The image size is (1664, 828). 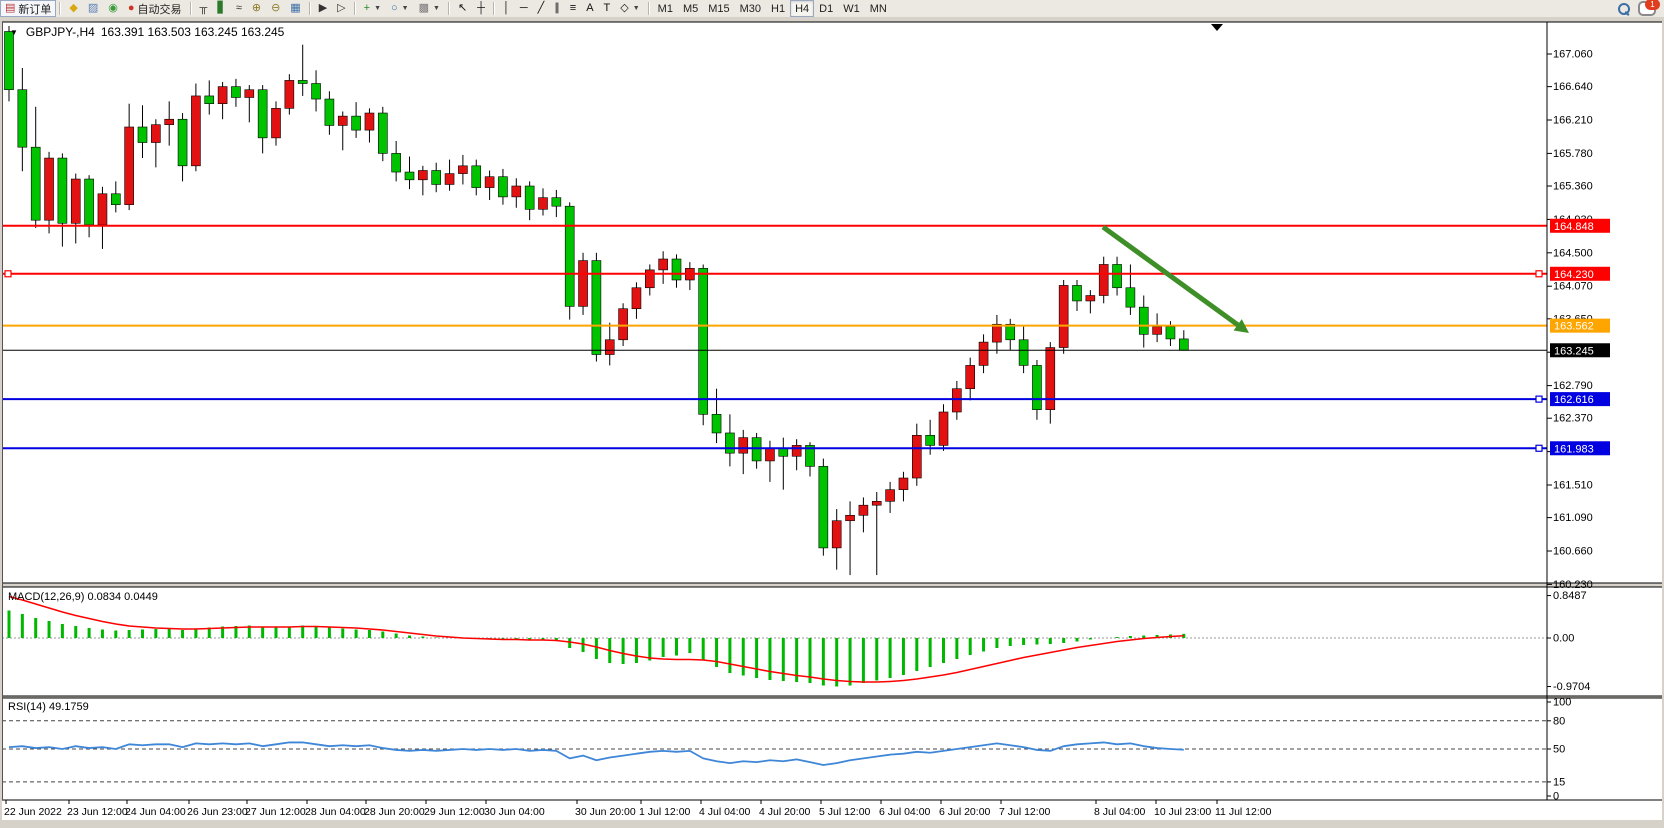 What do you see at coordinates (481, 8) in the screenshot?
I see `crosshair-icon: ┼` at bounding box center [481, 8].